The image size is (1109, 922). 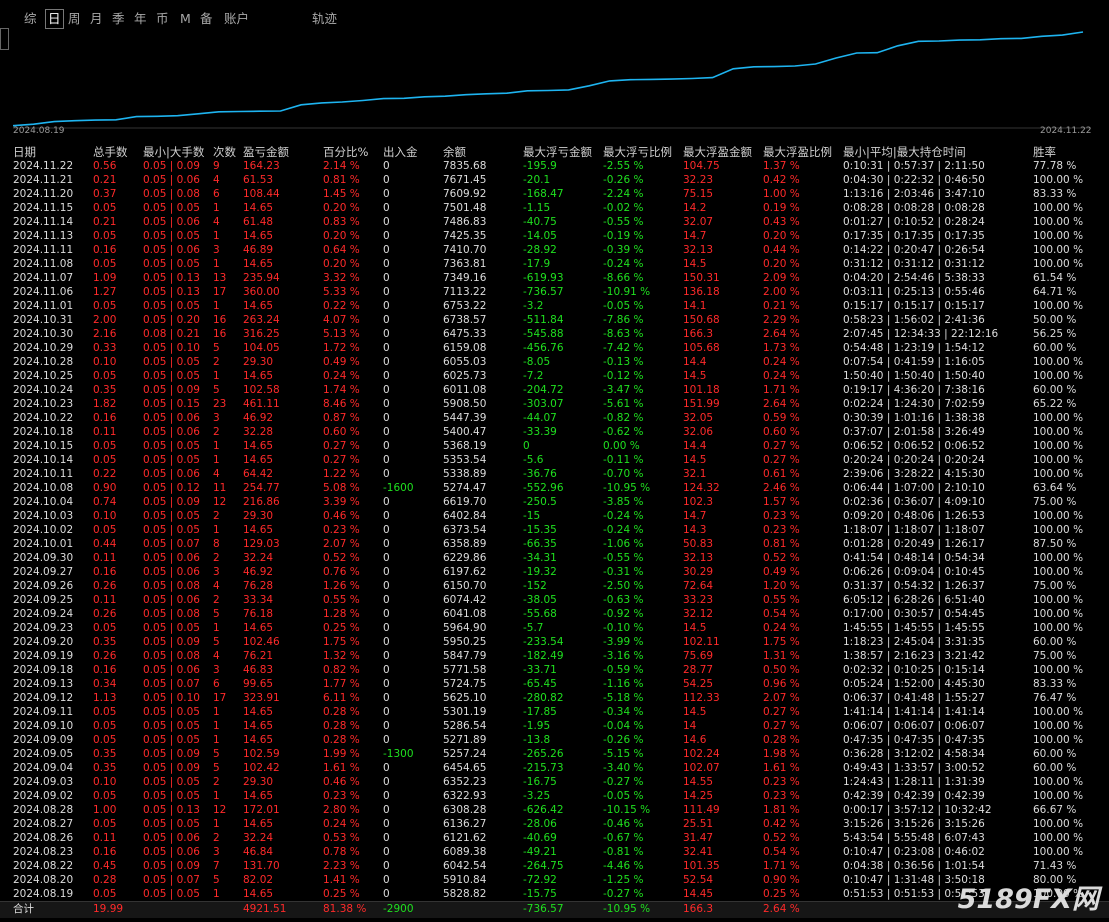 What do you see at coordinates (105, 376) in the screenshot?
I see `cell: 0.05` at bounding box center [105, 376].